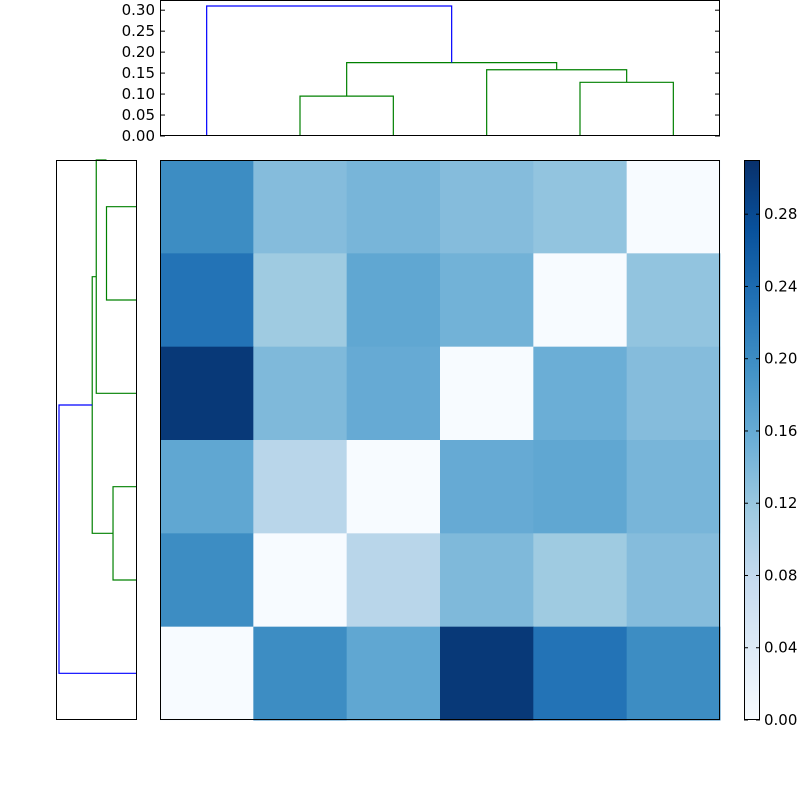  Describe the element at coordinates (780, 431) in the screenshot. I see `colorbar-tick-label: 0.16` at that location.